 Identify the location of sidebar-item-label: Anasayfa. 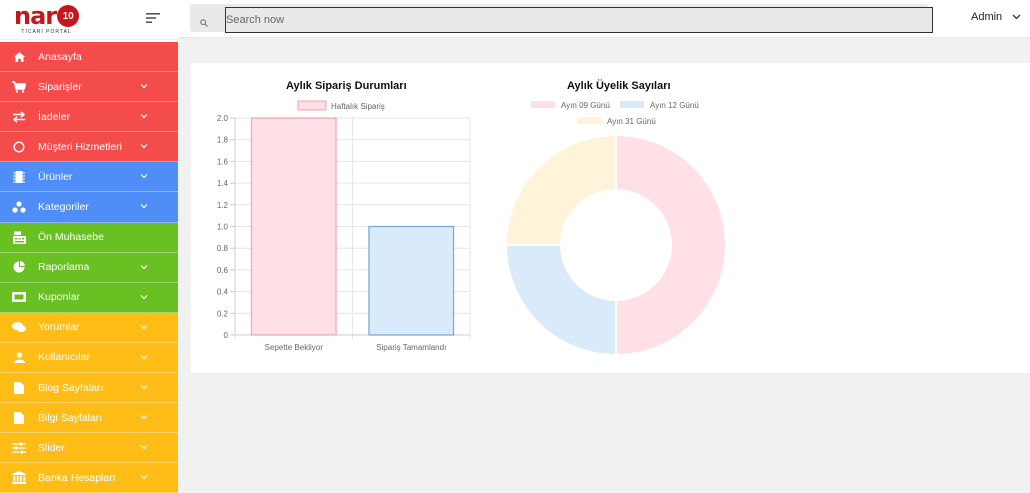
(60, 56).